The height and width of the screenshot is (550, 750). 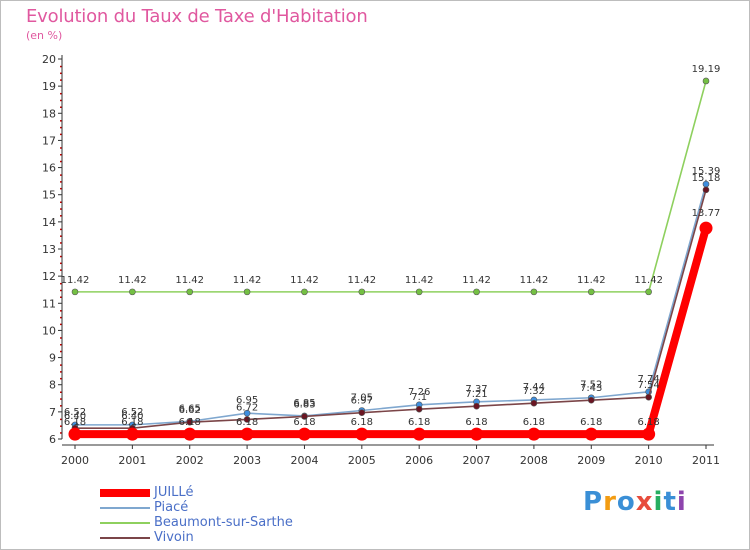 What do you see at coordinates (476, 389) in the screenshot?
I see `data-label: 7.37` at bounding box center [476, 389].